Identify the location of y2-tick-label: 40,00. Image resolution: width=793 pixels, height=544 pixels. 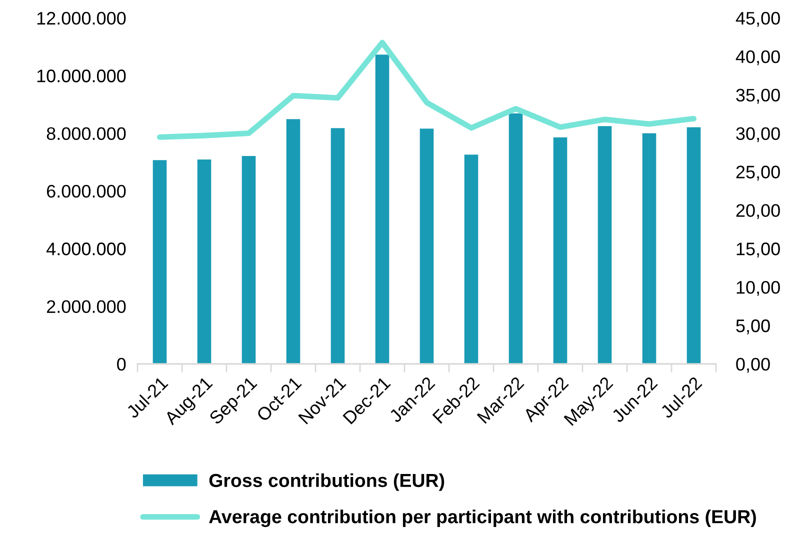
(758, 58).